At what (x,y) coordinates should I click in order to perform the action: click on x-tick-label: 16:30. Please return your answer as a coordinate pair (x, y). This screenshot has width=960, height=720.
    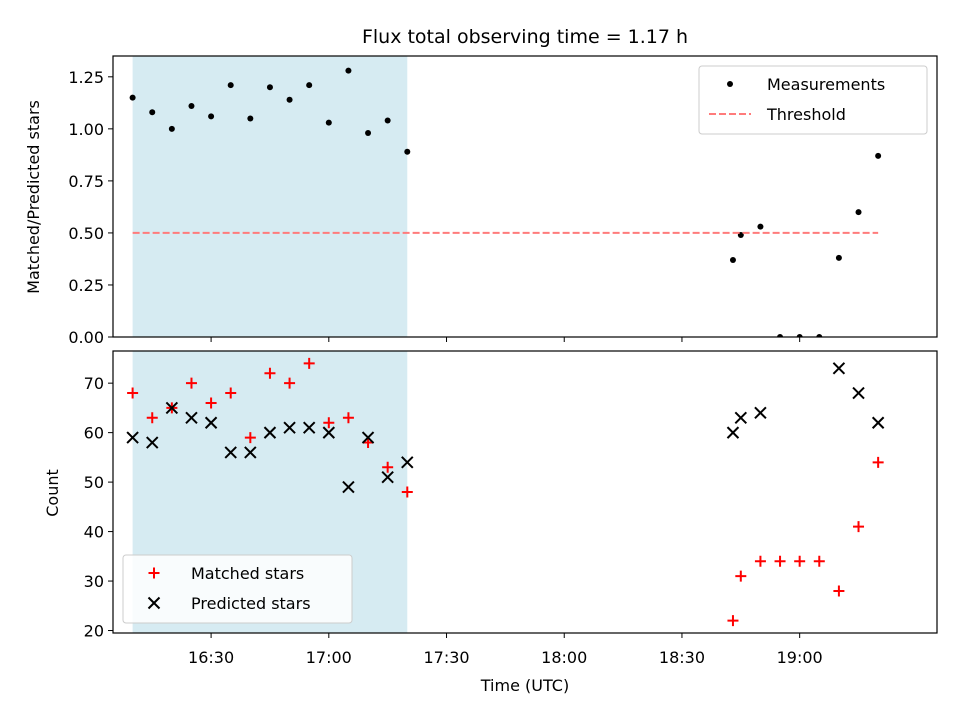
    Looking at the image, I should click on (211, 657).